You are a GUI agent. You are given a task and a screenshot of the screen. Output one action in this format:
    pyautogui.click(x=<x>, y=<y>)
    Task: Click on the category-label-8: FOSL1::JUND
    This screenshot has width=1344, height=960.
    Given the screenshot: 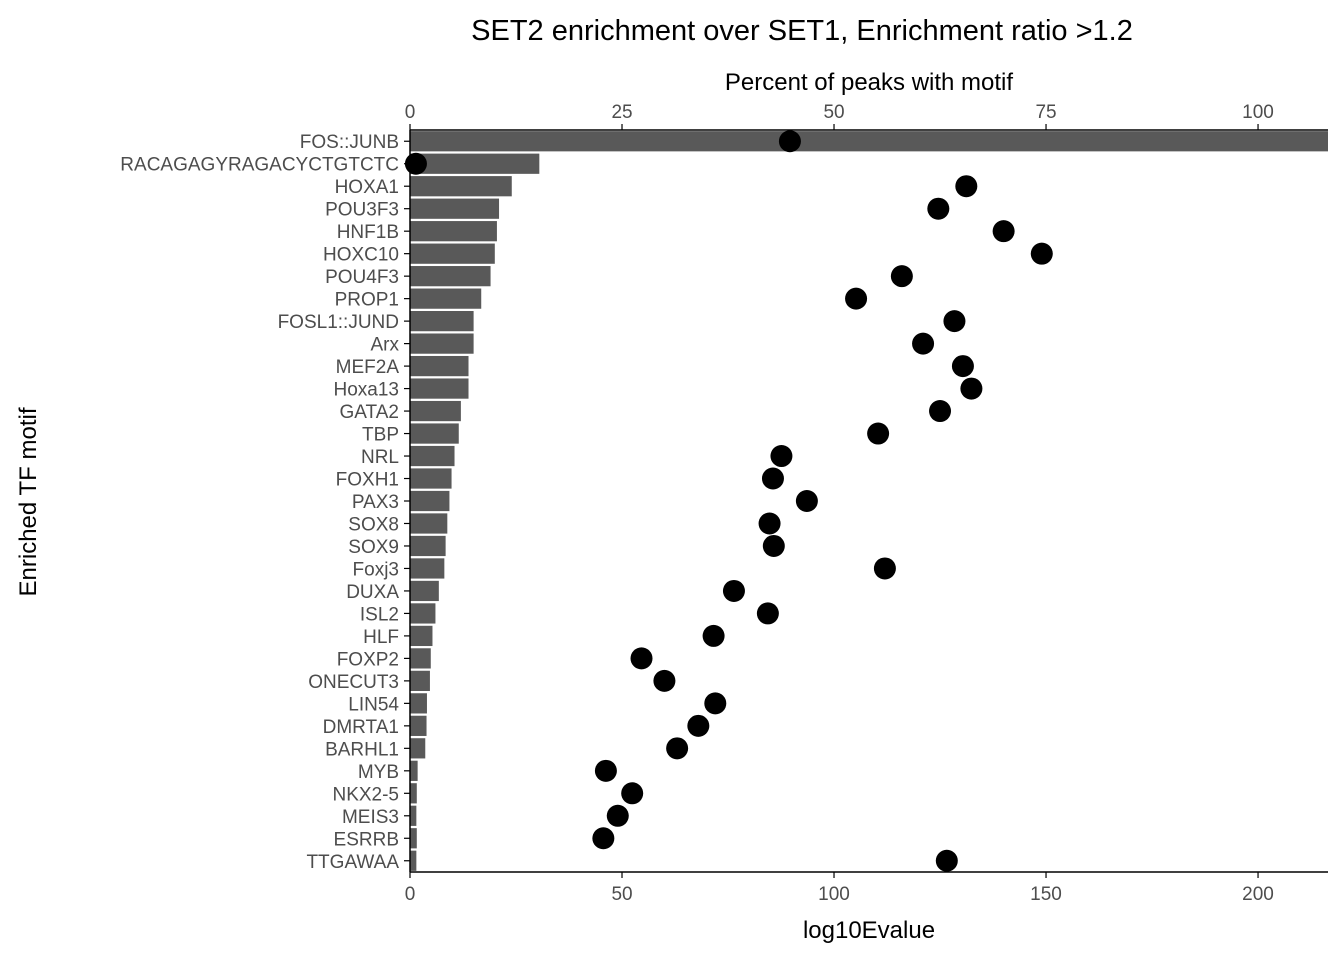 What is the action you would take?
    pyautogui.click(x=338, y=322)
    